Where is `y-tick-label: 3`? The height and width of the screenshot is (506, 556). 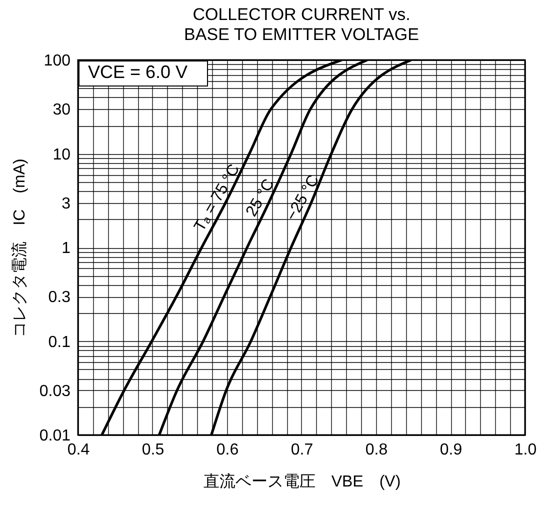
y-tick-label: 3 is located at coordinates (66, 203).